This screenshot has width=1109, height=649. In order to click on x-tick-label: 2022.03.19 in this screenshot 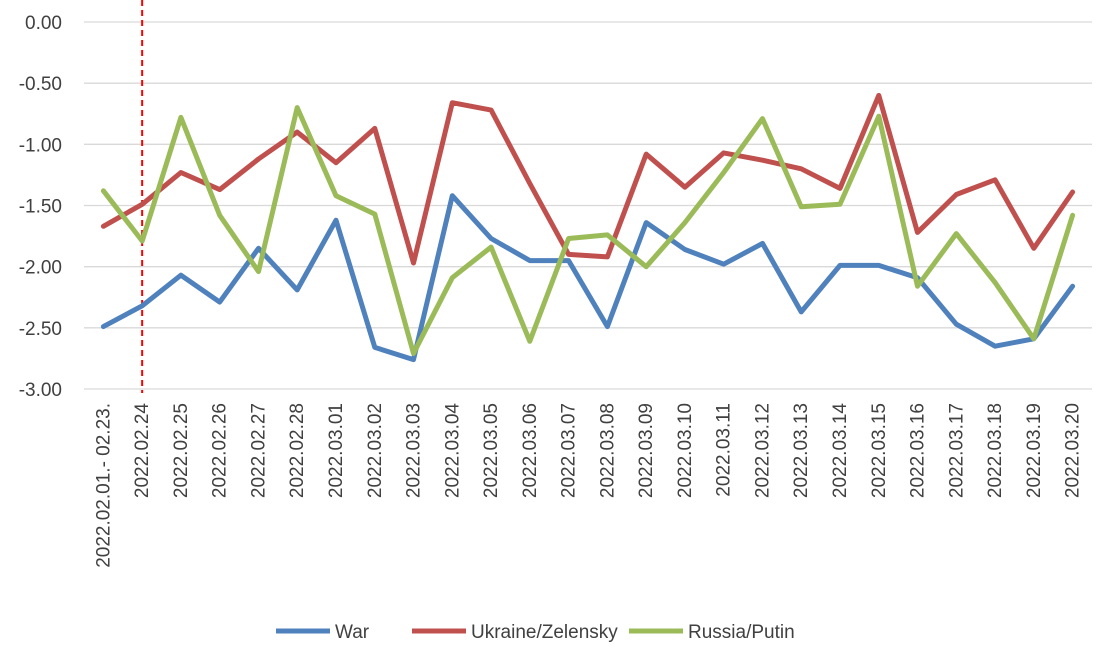, I will do `click(1034, 450)`.